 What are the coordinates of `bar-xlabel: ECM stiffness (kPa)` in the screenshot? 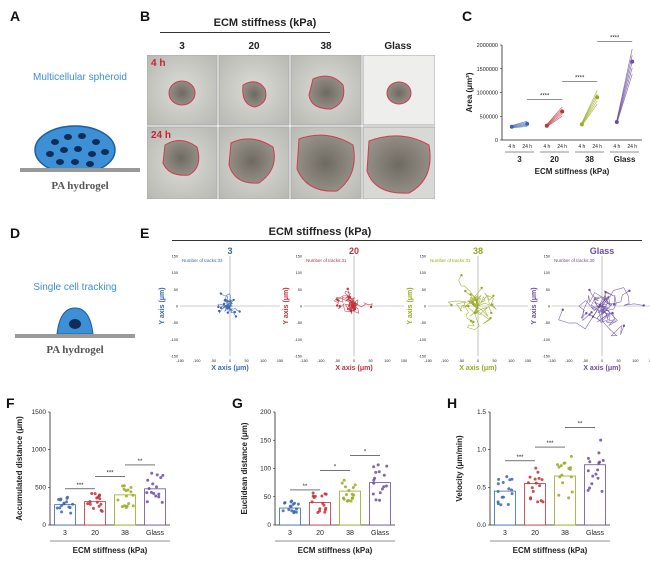 It's located at (550, 550).